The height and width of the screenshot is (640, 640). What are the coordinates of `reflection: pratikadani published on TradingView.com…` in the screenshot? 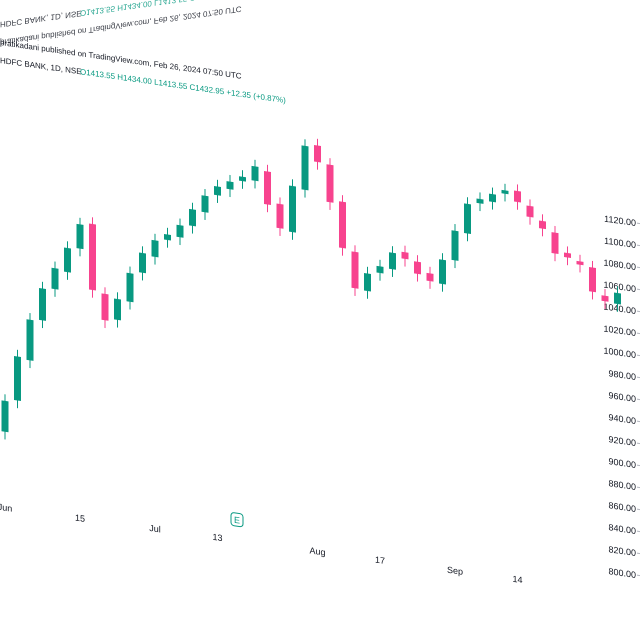 It's located at (143, 23).